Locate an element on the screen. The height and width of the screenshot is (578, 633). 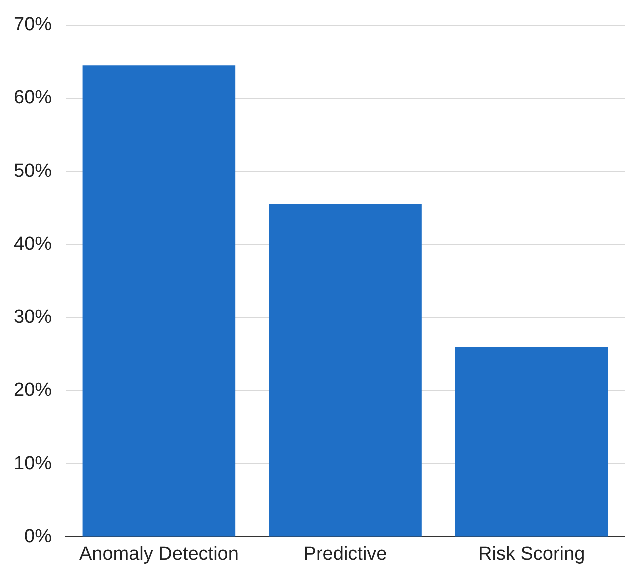
y-tick-label: 10% is located at coordinates (33, 463).